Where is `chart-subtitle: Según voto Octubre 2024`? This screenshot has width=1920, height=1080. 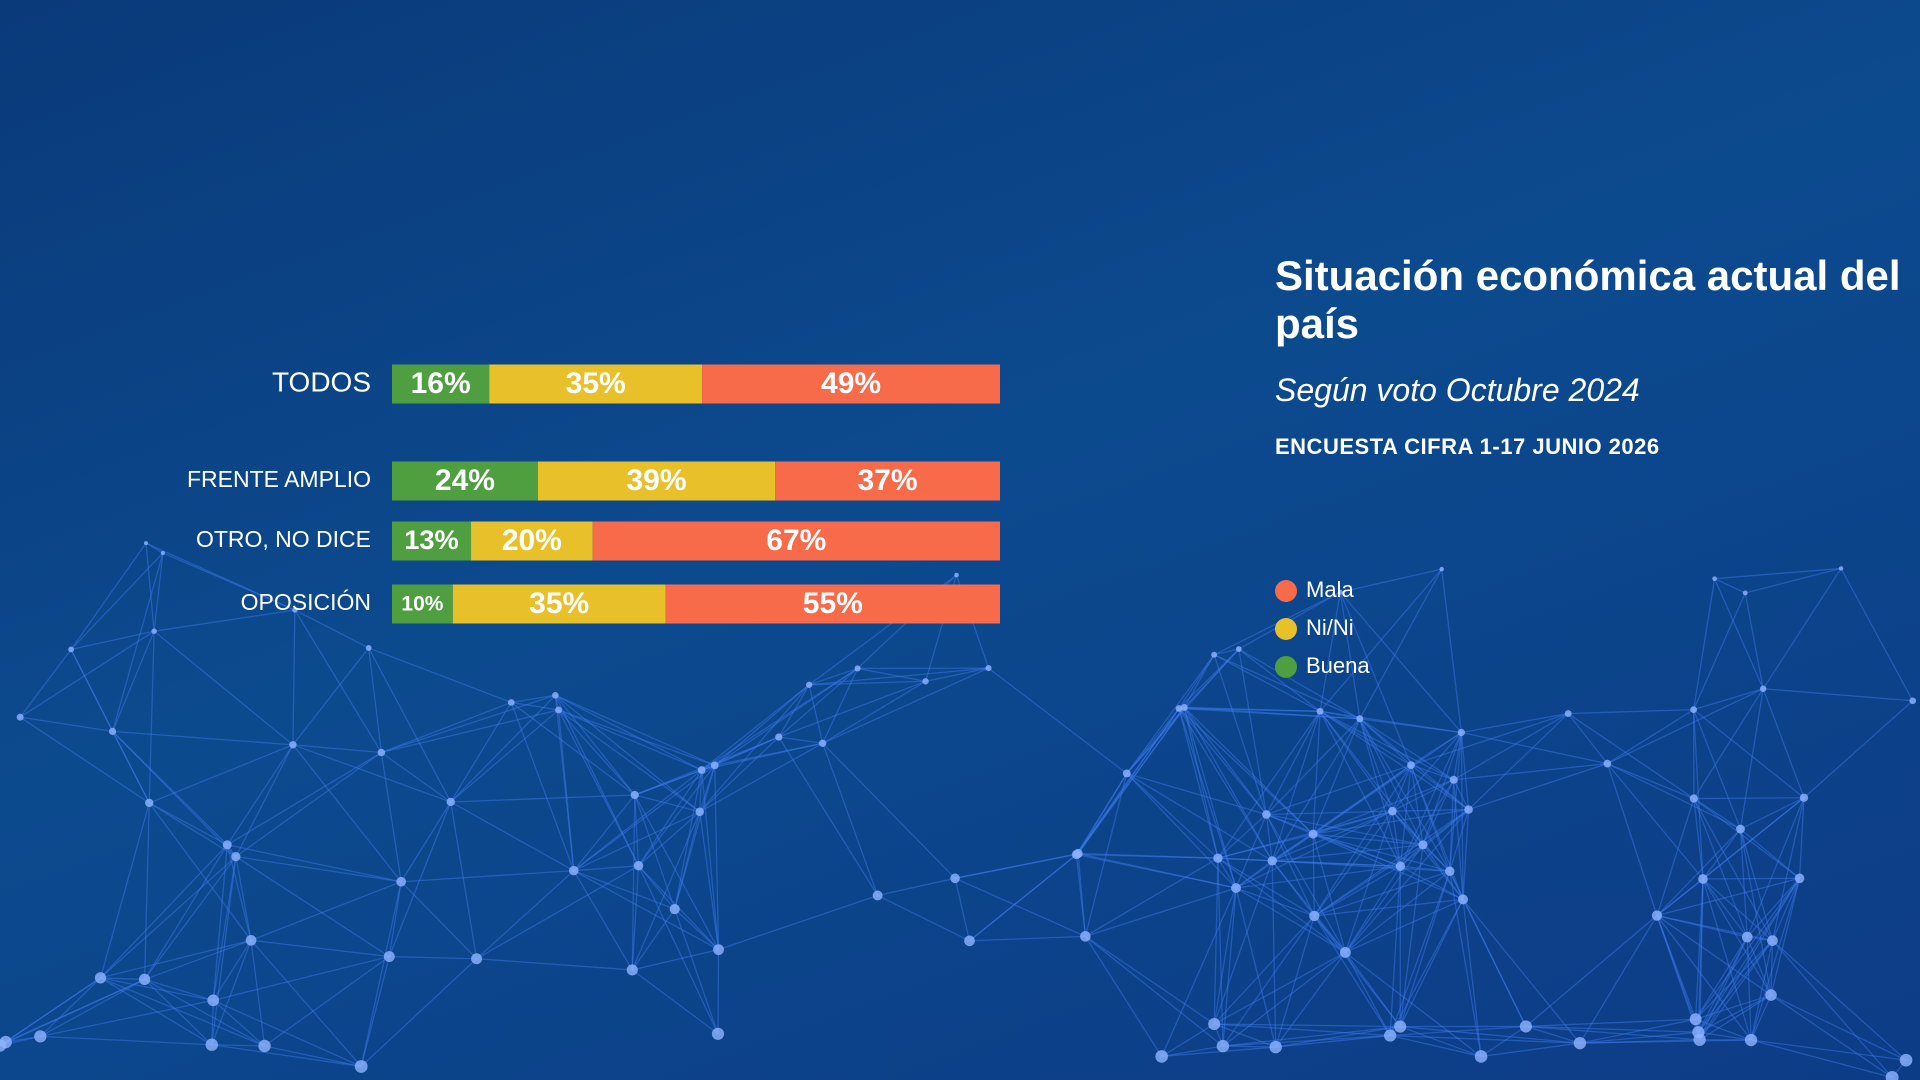 chart-subtitle: Según voto Octubre 2024 is located at coordinates (1457, 390).